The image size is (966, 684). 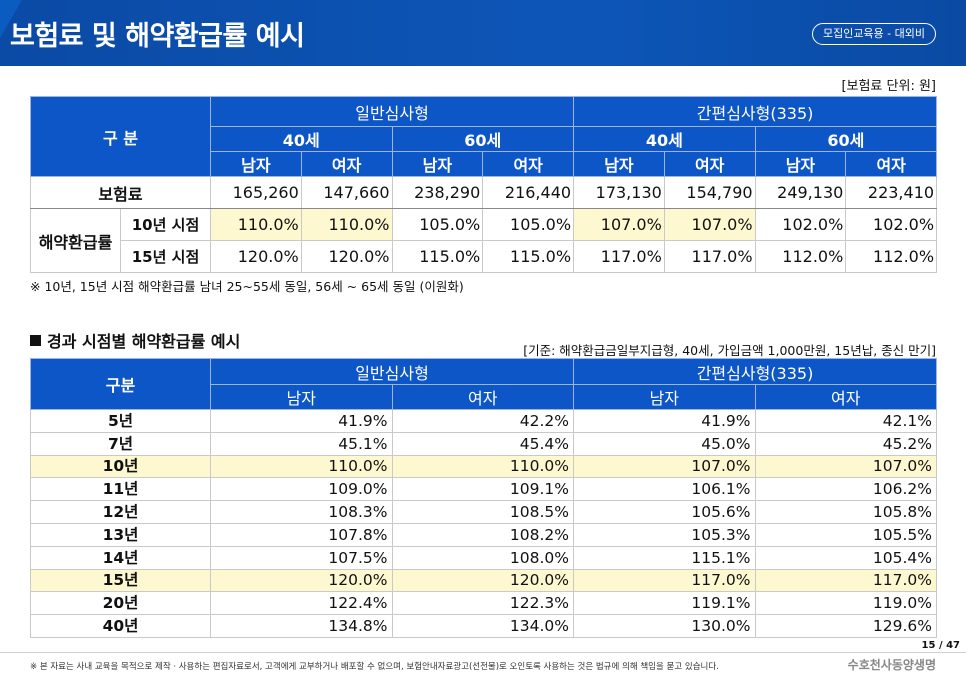 What do you see at coordinates (157, 36) in the screenshot?
I see `page-title: 보험료 및 해약환급률 예시` at bounding box center [157, 36].